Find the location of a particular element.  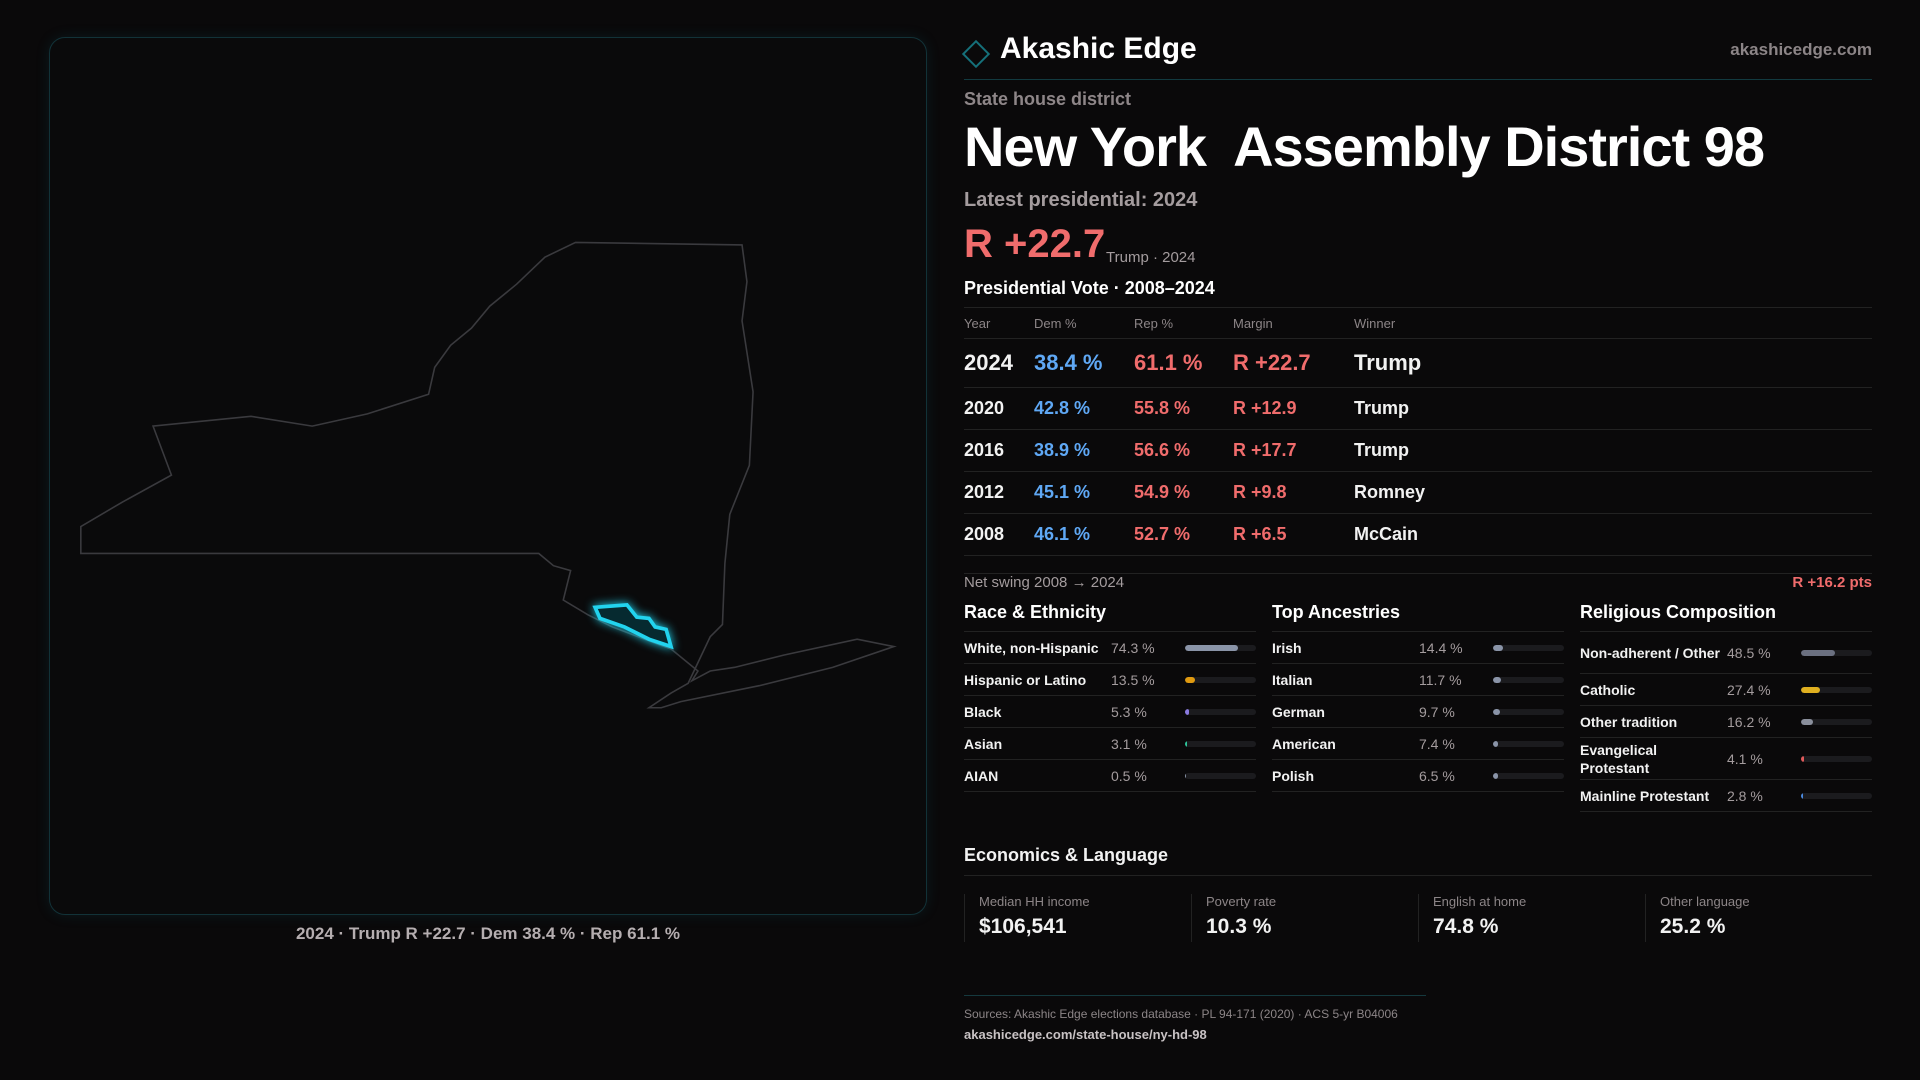

item-value: 6.5 % is located at coordinates (1437, 775).